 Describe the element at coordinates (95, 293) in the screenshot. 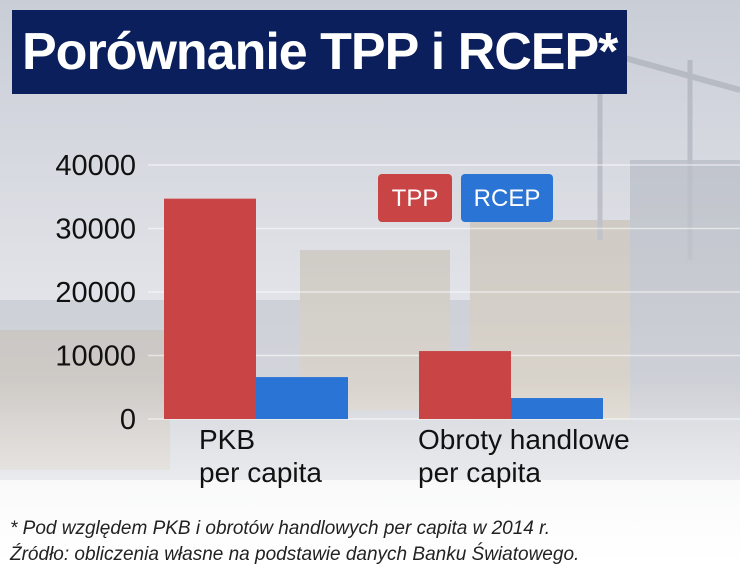

I see `y-tick-label: 20000` at that location.